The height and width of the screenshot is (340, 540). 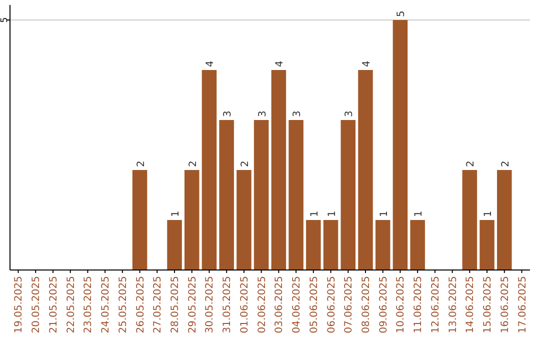 I want to click on x-tick-label: 02.06.2025, so click(x=262, y=305).